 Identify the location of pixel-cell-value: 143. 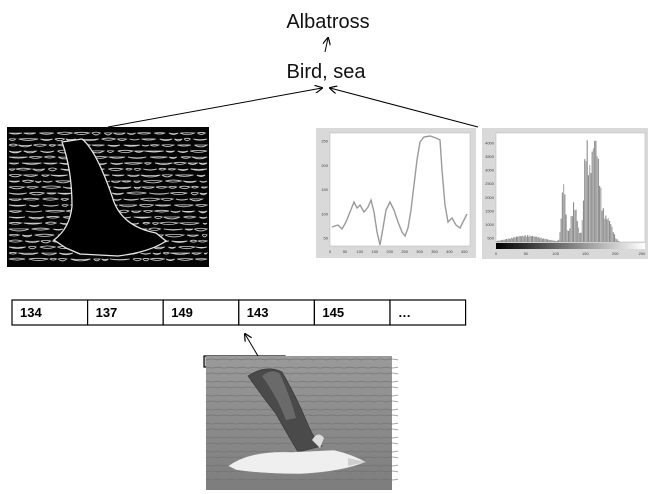
(258, 312).